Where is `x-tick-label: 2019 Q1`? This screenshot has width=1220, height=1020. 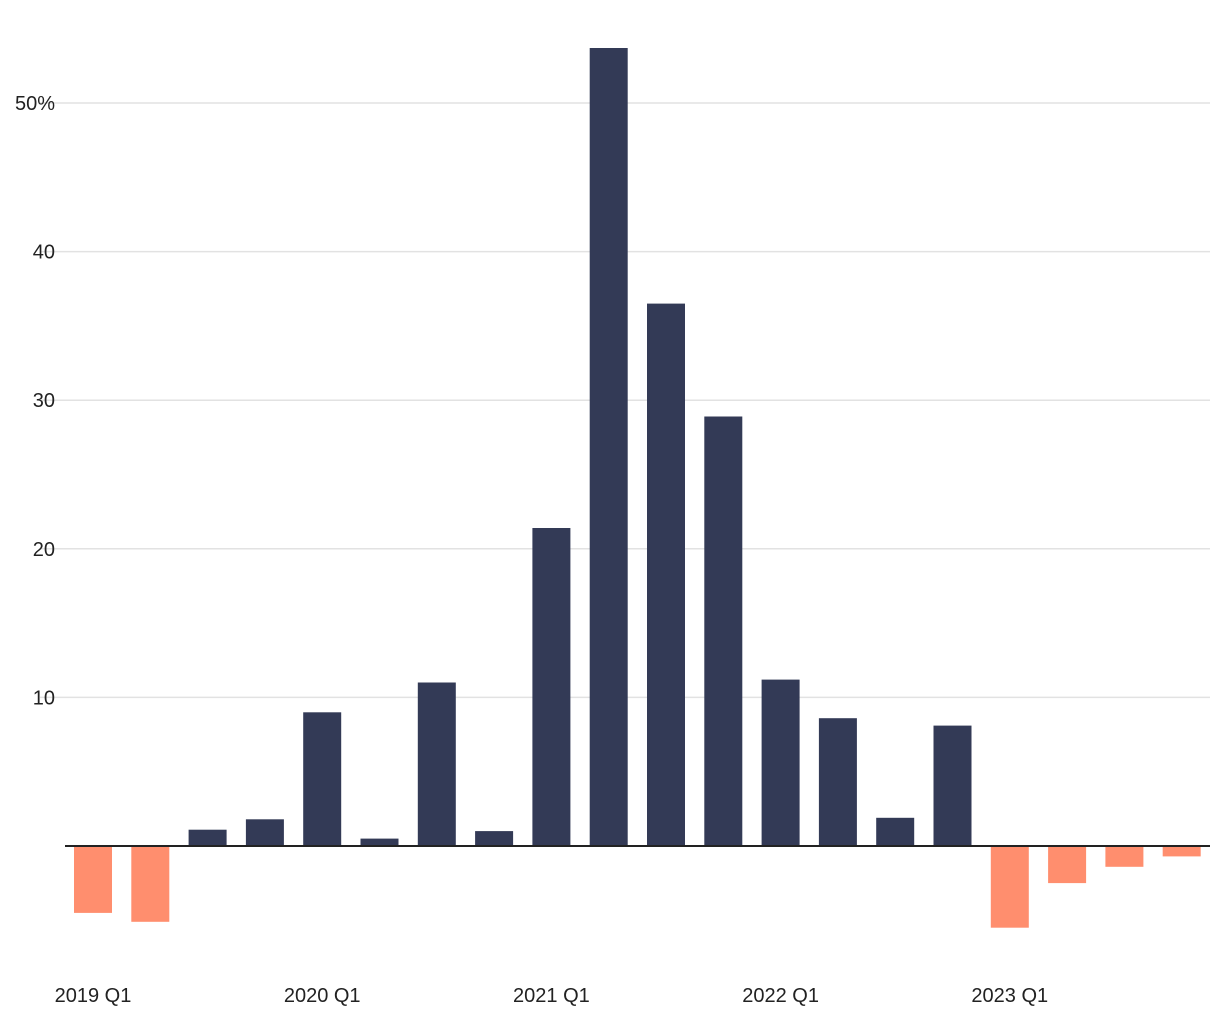
x-tick-label: 2019 Q1 is located at coordinates (93, 996).